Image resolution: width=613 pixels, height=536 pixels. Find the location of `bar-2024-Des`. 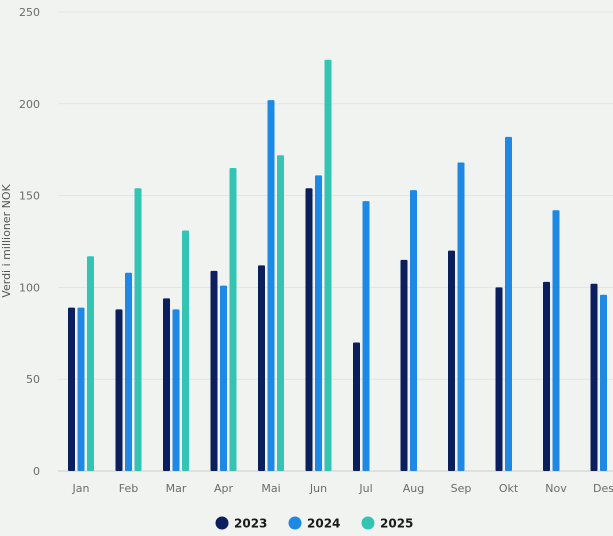

bar-2024-Des is located at coordinates (603, 382).